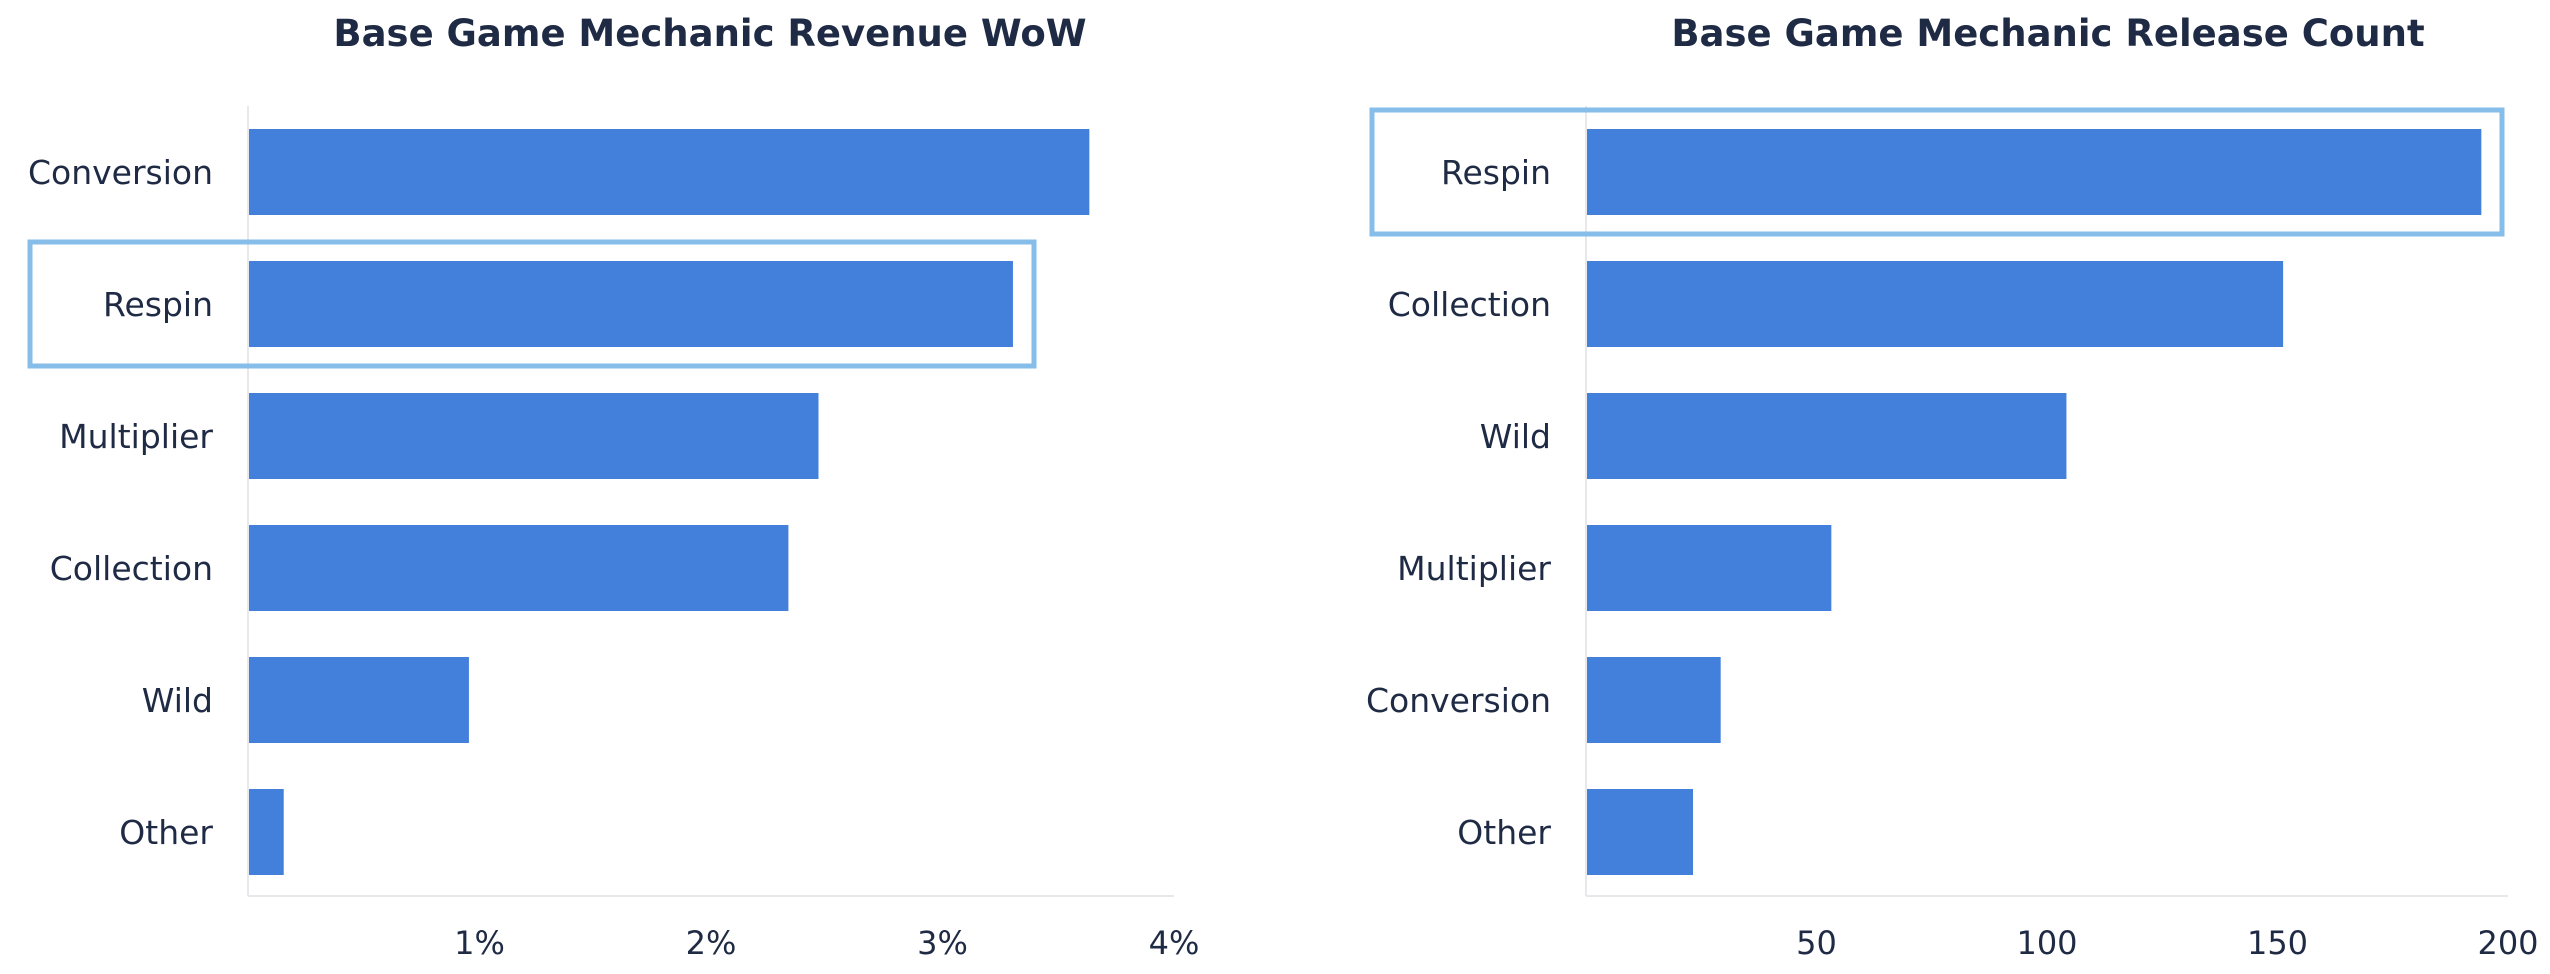 Image resolution: width=2550 pixels, height=974 pixels. Describe the element at coordinates (2046, 943) in the screenshot. I see `x-tick-label: 100` at that location.